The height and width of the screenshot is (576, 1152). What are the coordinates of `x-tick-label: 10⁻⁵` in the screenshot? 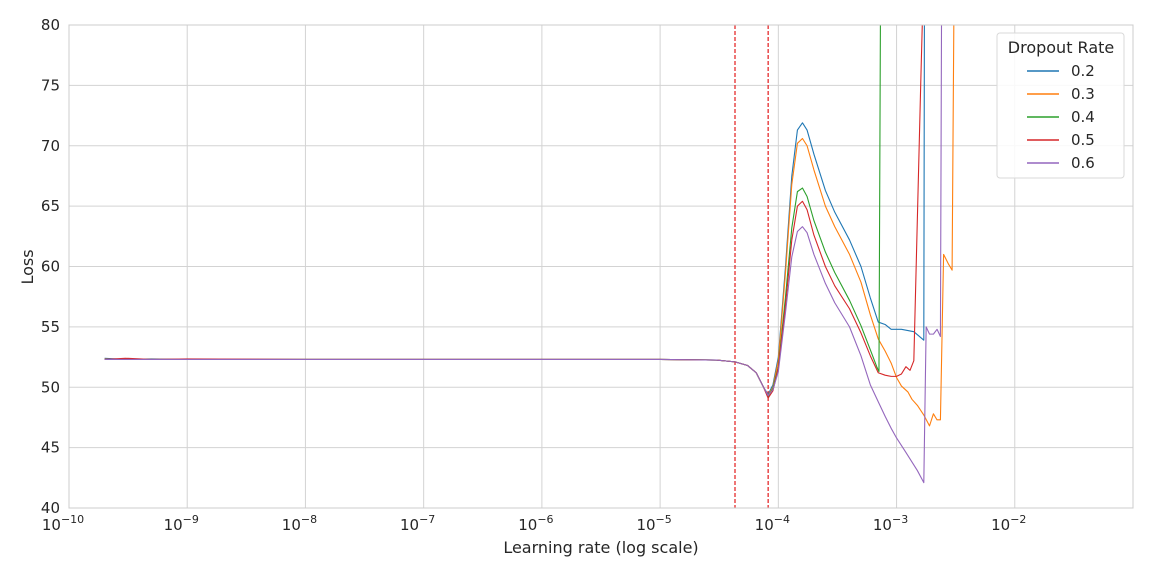 It's located at (653, 523).